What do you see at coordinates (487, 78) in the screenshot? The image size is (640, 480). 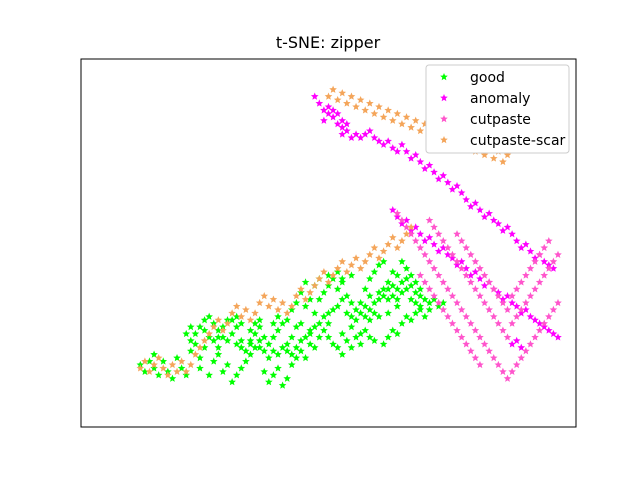 I see `legend-label: good` at bounding box center [487, 78].